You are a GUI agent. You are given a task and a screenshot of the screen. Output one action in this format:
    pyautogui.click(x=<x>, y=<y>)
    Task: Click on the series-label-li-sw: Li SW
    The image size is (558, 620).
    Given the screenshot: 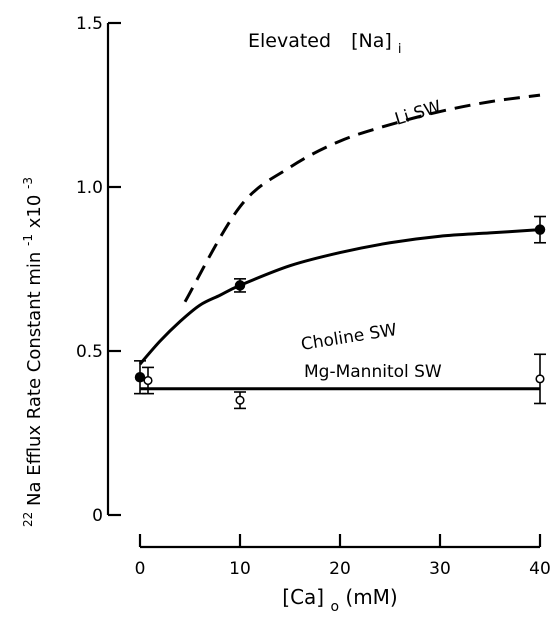 What is the action you would take?
    pyautogui.click(x=418, y=113)
    